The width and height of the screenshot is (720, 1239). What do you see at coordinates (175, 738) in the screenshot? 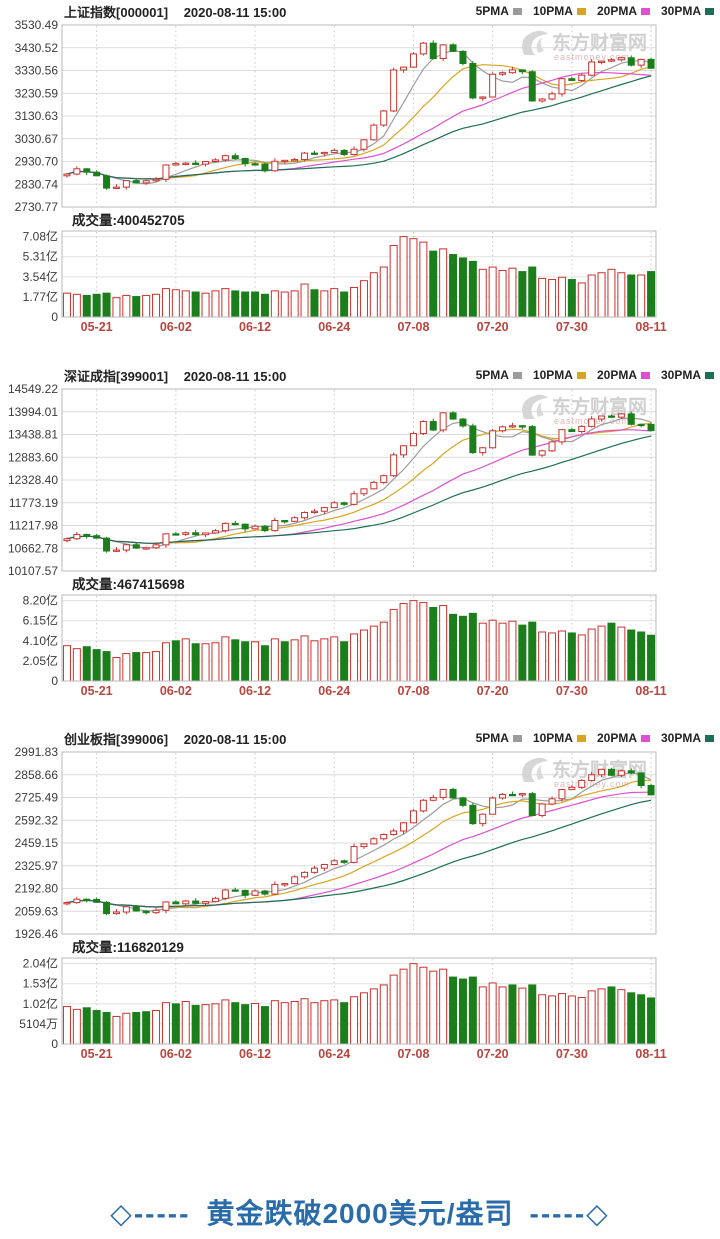
I see `chart-title: 创业板指[399006] 2020-08-11 15:00` at bounding box center [175, 738].